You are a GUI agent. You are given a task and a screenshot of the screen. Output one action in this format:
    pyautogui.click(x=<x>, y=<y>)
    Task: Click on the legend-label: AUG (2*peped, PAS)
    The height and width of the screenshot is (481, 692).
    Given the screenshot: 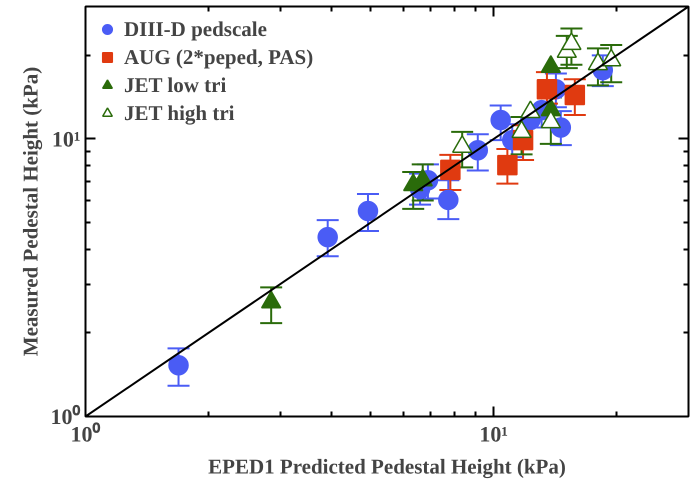 What is the action you would take?
    pyautogui.click(x=219, y=57)
    